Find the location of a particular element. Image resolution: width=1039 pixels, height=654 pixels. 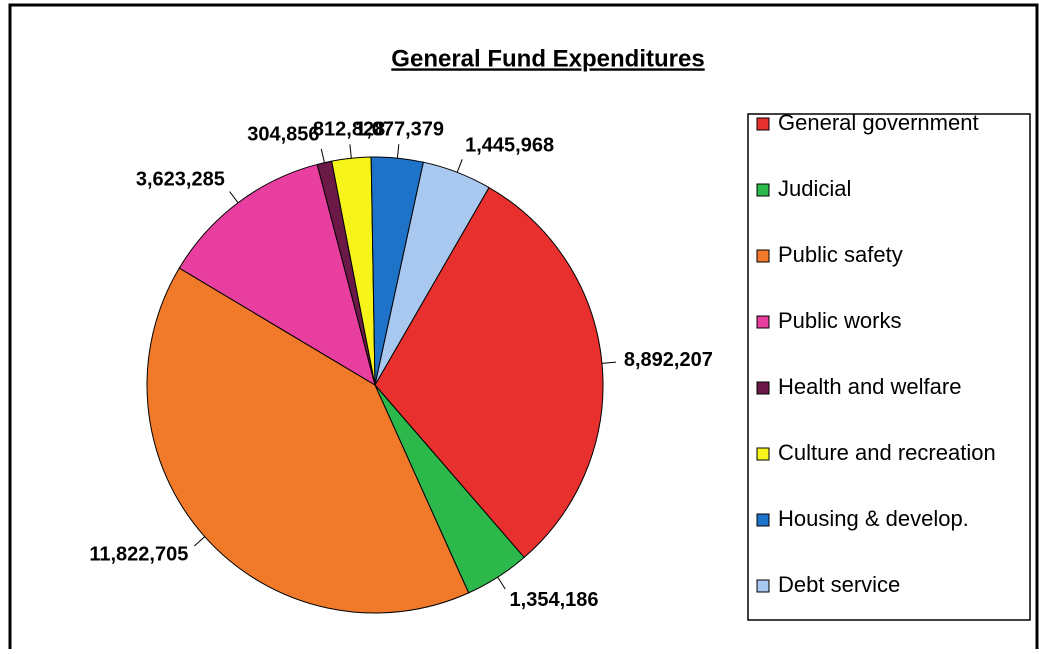

legend-label: General government is located at coordinates (878, 122).